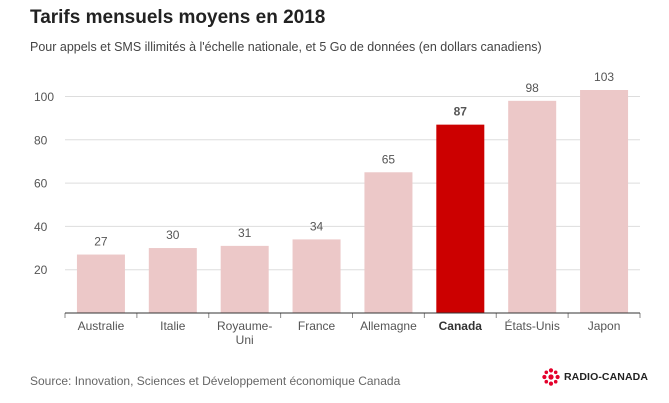 The image size is (669, 403). Describe the element at coordinates (461, 112) in the screenshot. I see `data-label: 87` at that location.